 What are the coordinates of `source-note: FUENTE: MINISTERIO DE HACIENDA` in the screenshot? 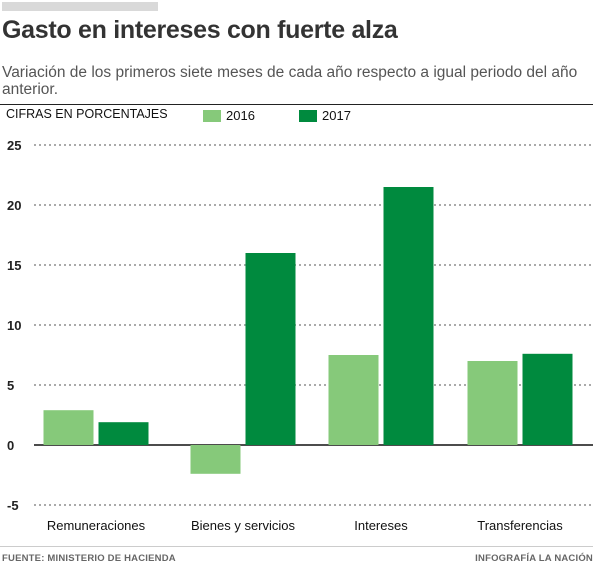 It's located at (89, 558).